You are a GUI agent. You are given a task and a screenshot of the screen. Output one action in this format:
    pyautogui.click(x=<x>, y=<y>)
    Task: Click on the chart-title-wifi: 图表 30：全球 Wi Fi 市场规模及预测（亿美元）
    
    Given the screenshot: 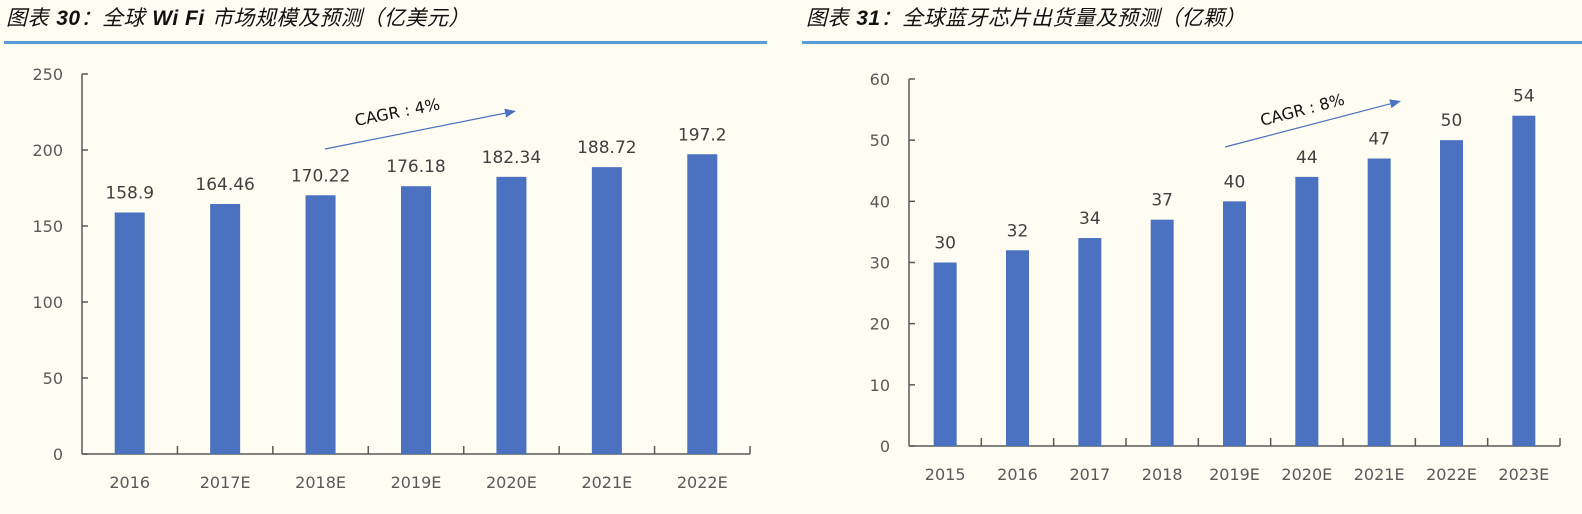 What is the action you would take?
    pyautogui.click(x=238, y=17)
    